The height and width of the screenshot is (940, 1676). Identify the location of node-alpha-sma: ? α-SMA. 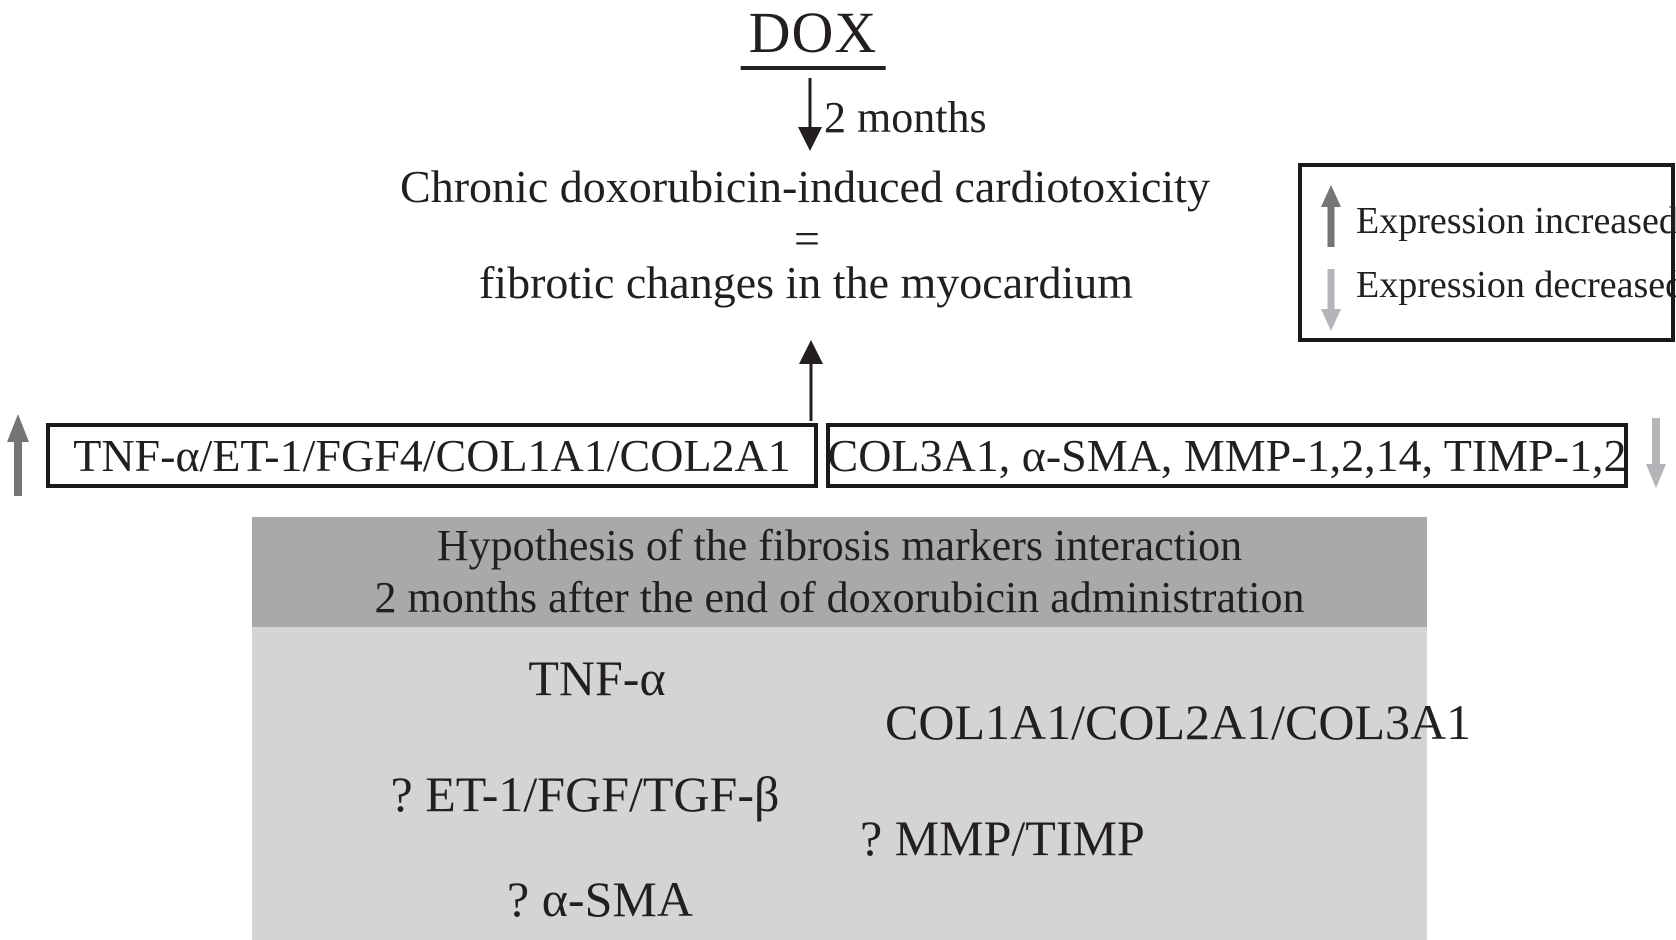
(600, 899).